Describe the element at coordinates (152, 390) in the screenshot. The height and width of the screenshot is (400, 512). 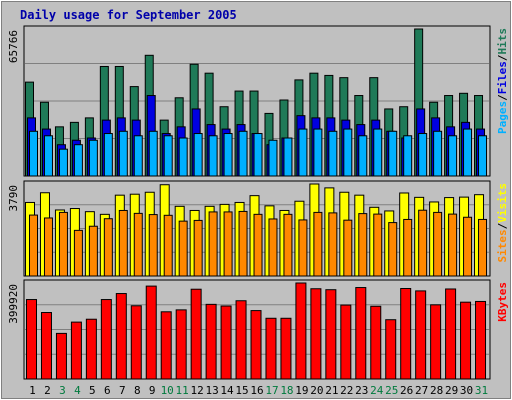
I see `day-label-9: 9` at that location.